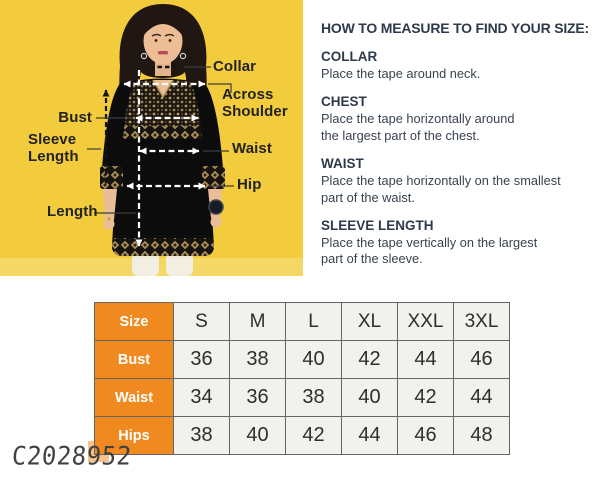 This screenshot has width=600, height=480. What do you see at coordinates (111, 177) in the screenshot?
I see `left-cuff` at bounding box center [111, 177].